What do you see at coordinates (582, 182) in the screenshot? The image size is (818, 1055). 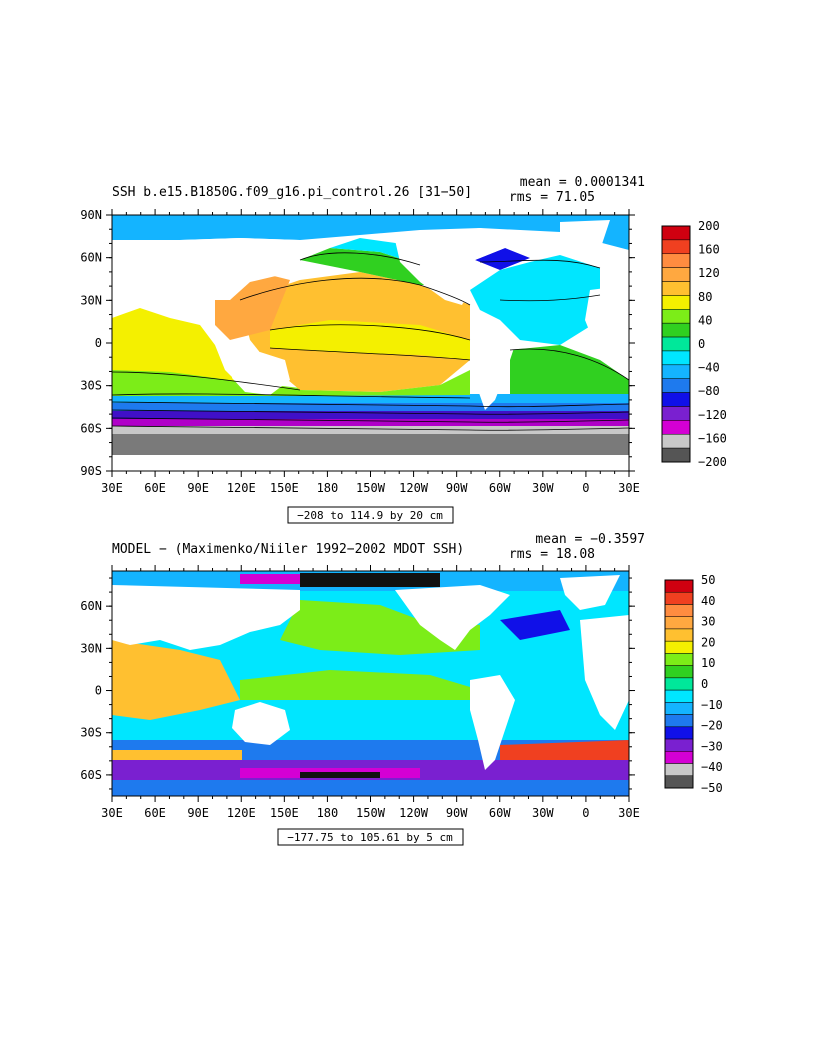 I see `panel-ssh-mean: mean = 0.0001341` at bounding box center [582, 182].